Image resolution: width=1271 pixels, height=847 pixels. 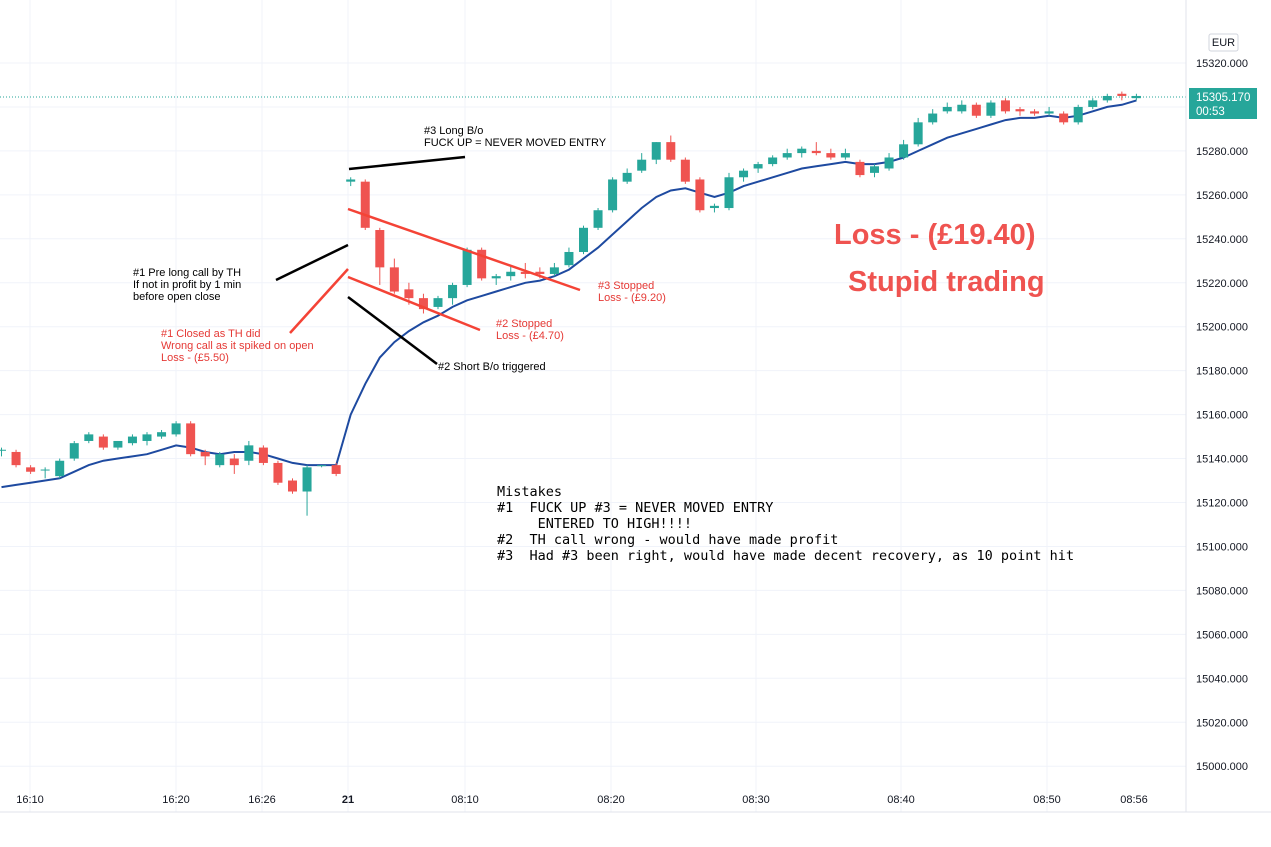 I want to click on stopped2-note-line: Loss - (£4.70), so click(x=530, y=336).